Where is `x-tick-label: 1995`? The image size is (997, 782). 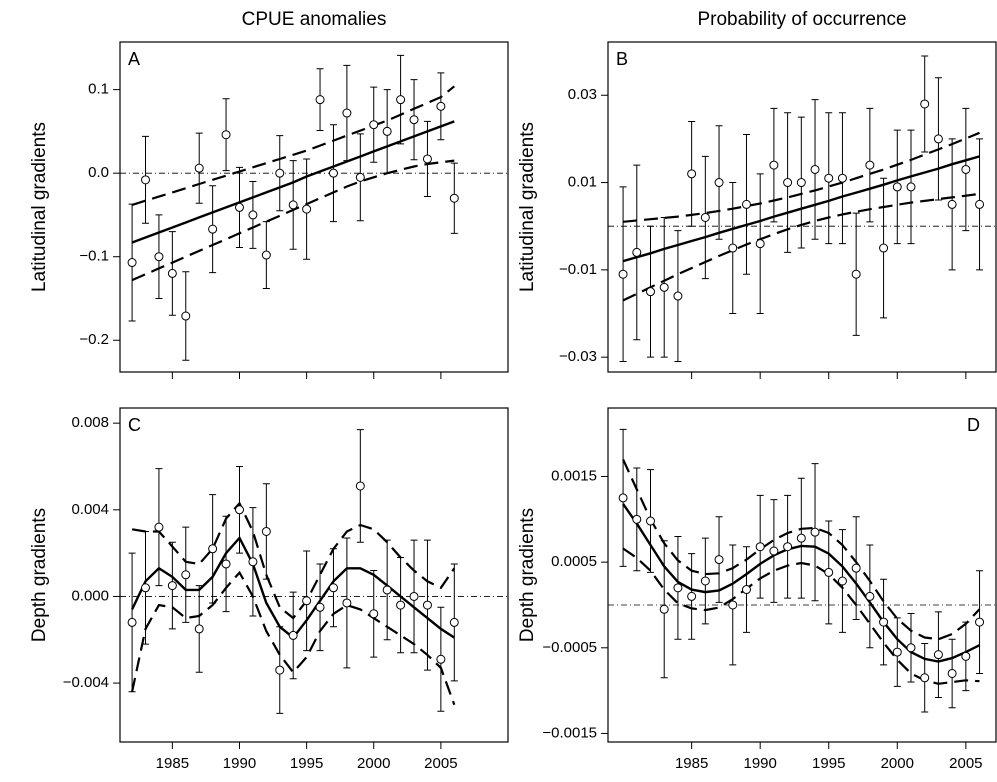
x-tick-label: 1995 is located at coordinates (828, 763).